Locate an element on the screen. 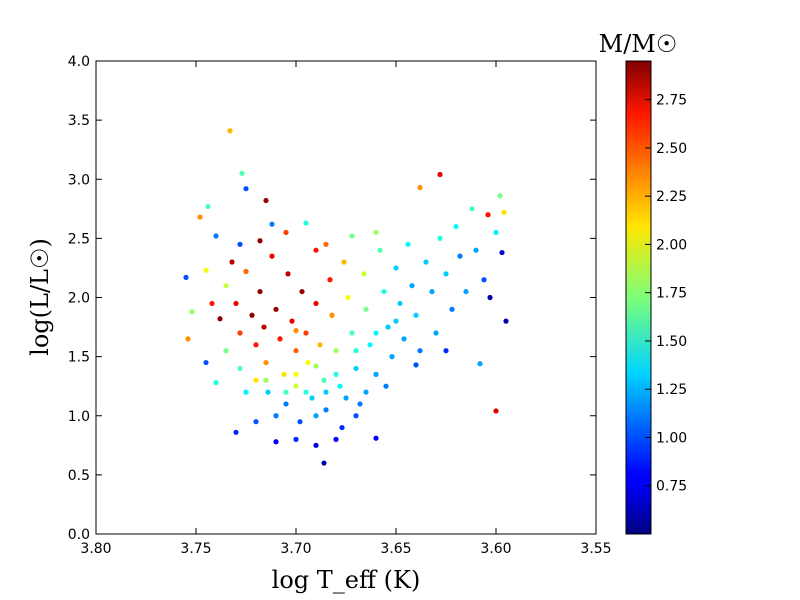 The height and width of the screenshot is (600, 800). y-tick-label: 3.0 is located at coordinates (79, 180).